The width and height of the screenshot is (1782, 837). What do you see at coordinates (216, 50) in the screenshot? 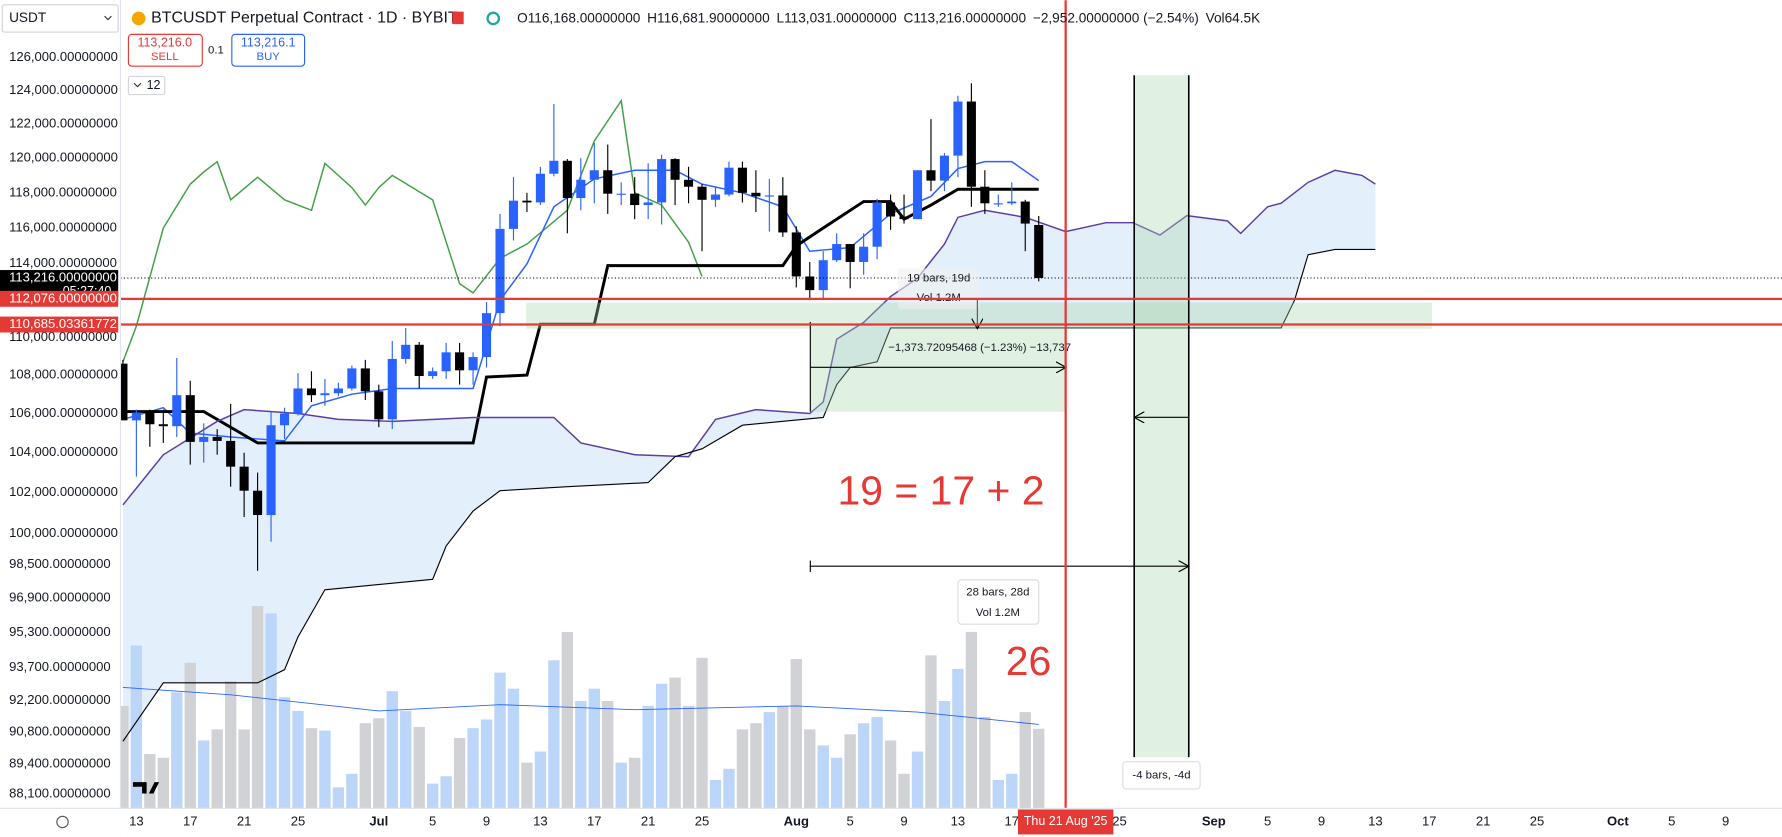
I see `quantity: 0.1` at bounding box center [216, 50].